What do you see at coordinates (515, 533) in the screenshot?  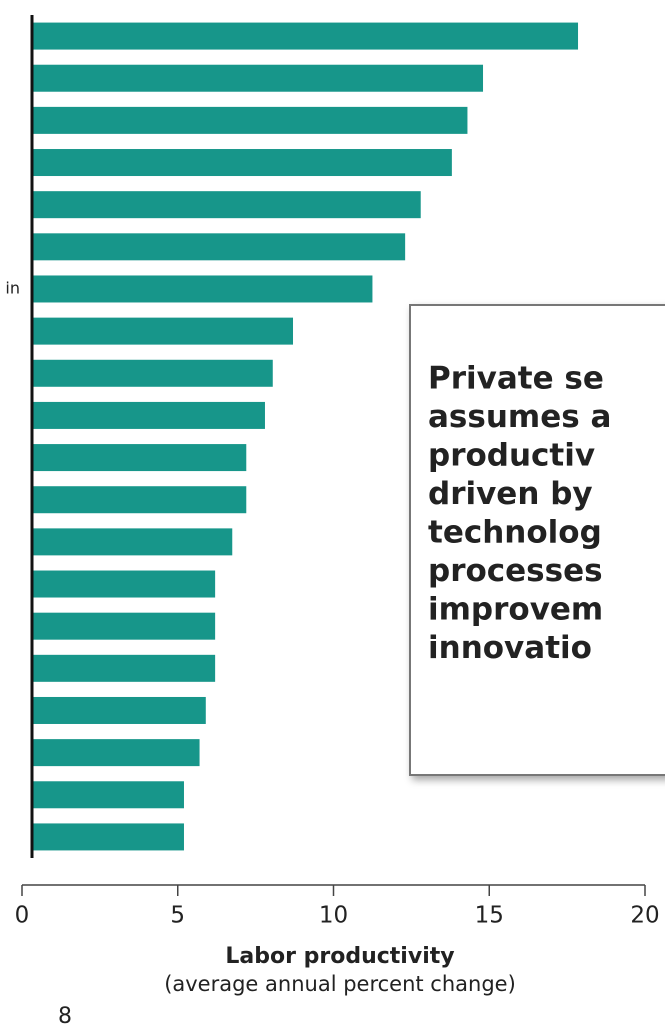 I see `annotation-line: technolog` at bounding box center [515, 533].